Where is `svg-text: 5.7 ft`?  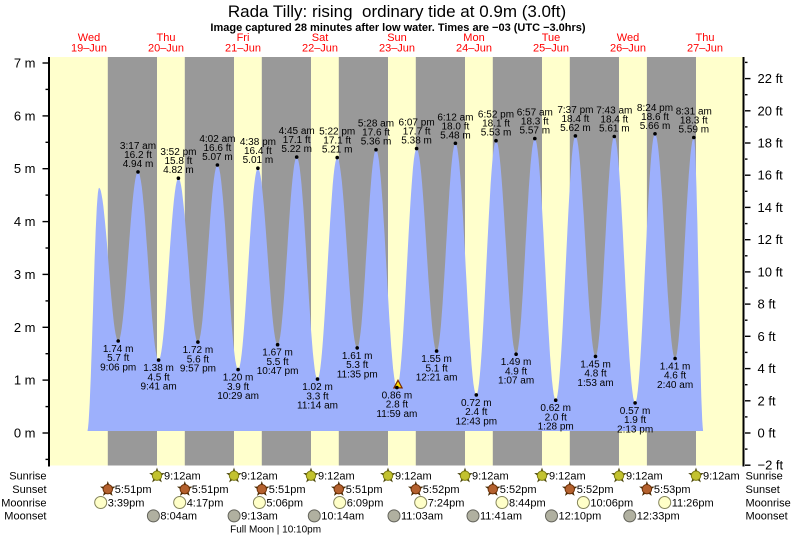 svg-text: 5.7 ft is located at coordinates (118, 358).